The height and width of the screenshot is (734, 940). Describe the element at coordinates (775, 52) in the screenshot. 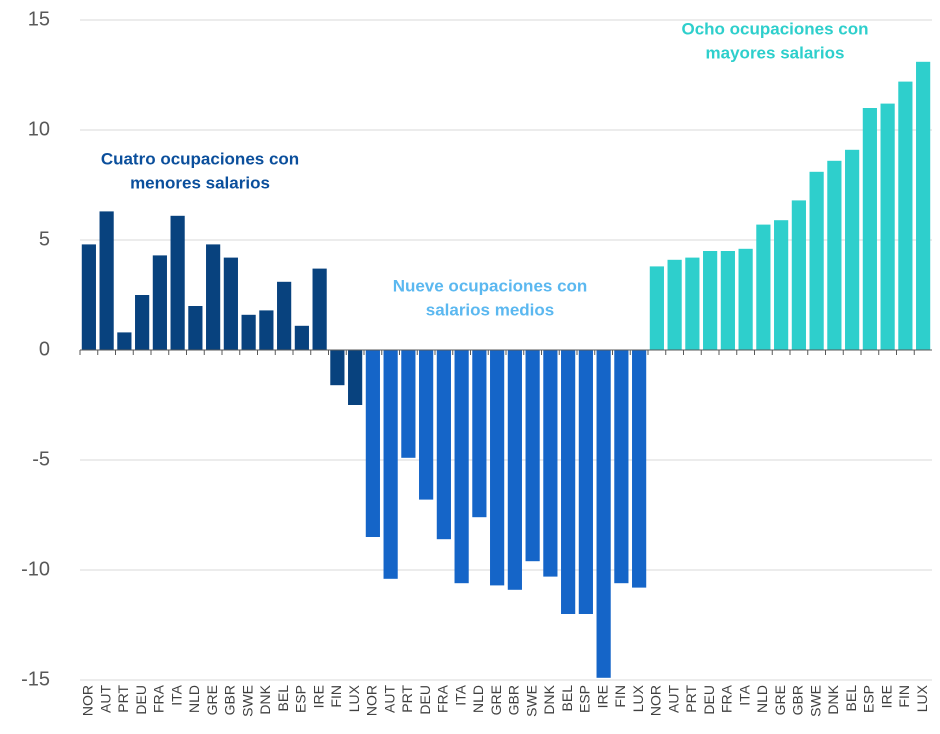

I see `annotation: mayores salarios` at that location.